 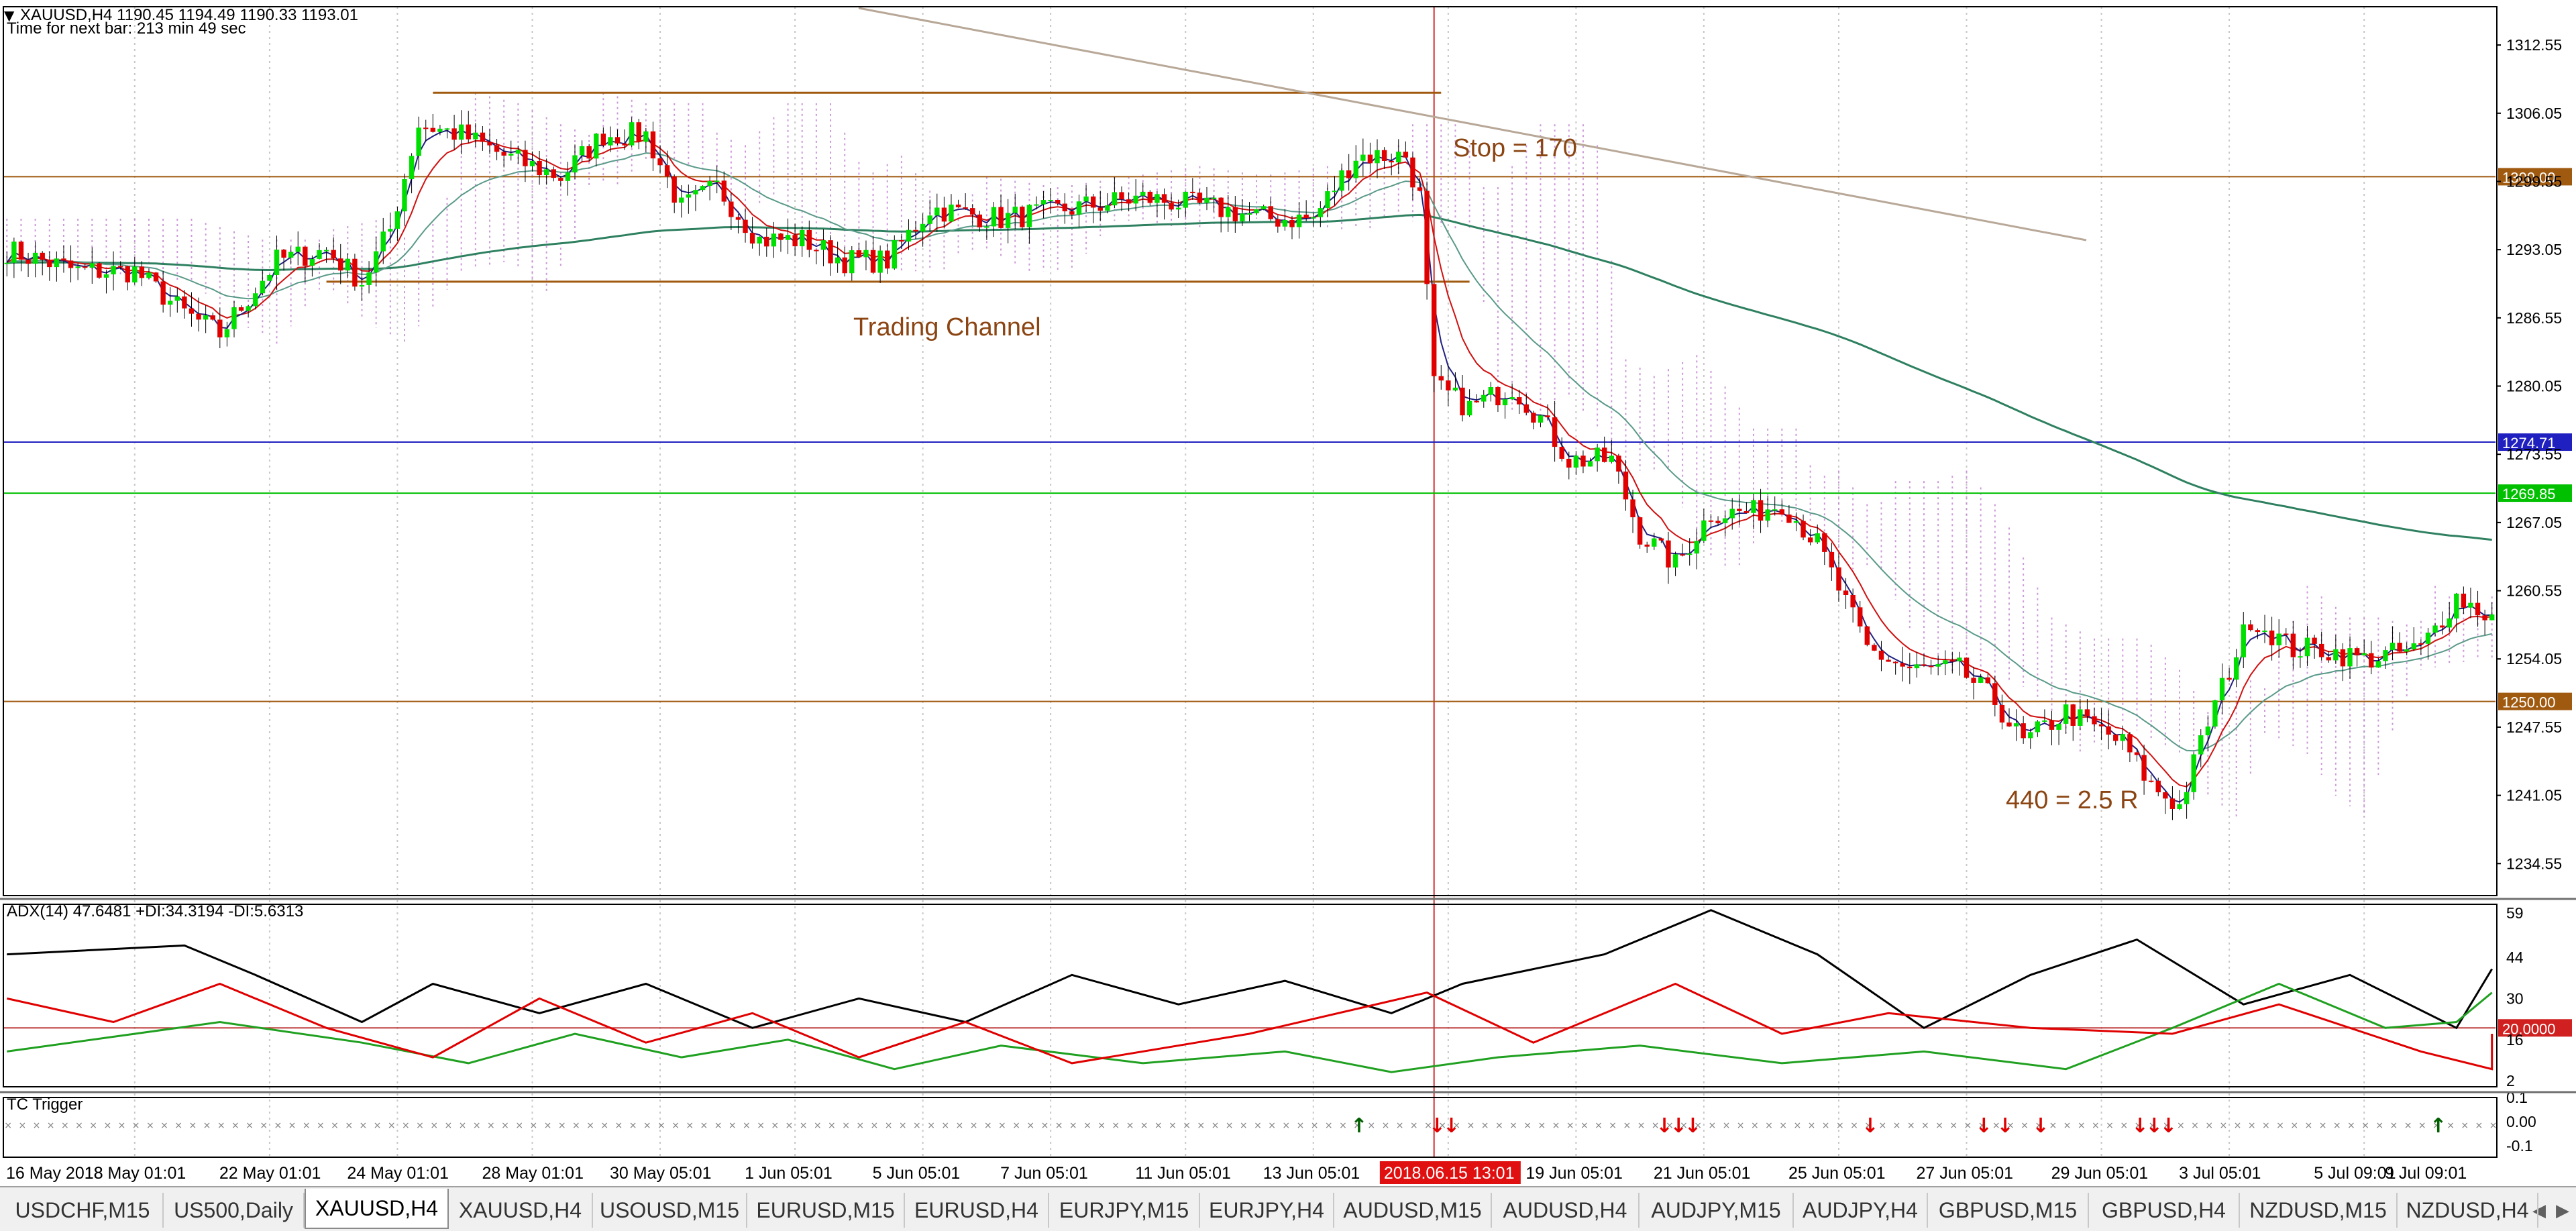 I want to click on price-tick-label: 1273.55, so click(x=2534, y=454).